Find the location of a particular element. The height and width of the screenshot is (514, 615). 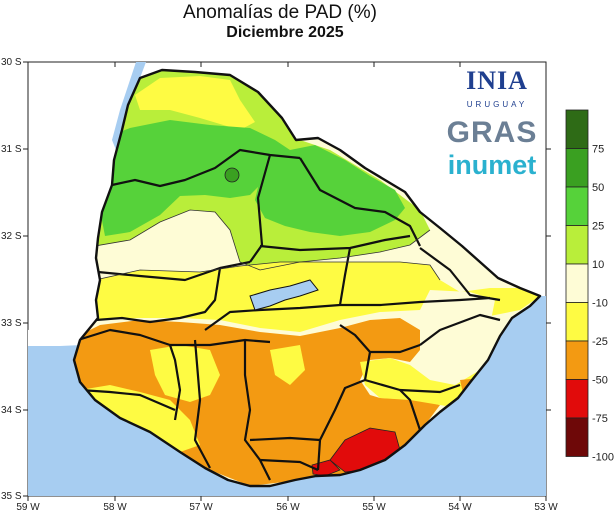

x-tick-57w: 57 W is located at coordinates (201, 507).